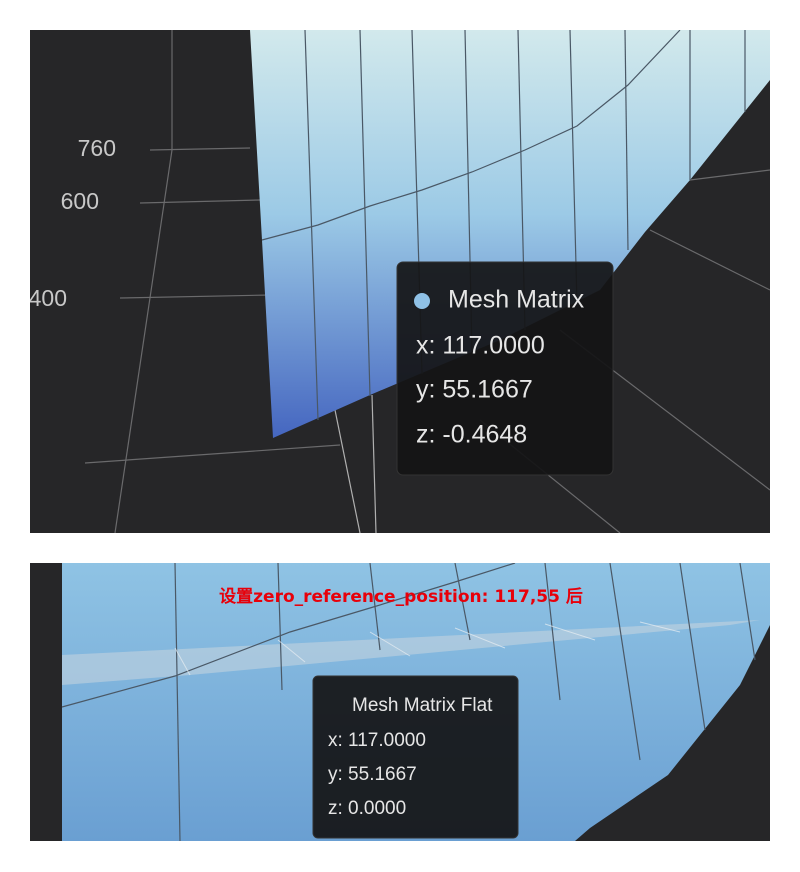 This screenshot has height=872, width=800. Describe the element at coordinates (427, 648) in the screenshot. I see `zero-plane-mesh` at that location.